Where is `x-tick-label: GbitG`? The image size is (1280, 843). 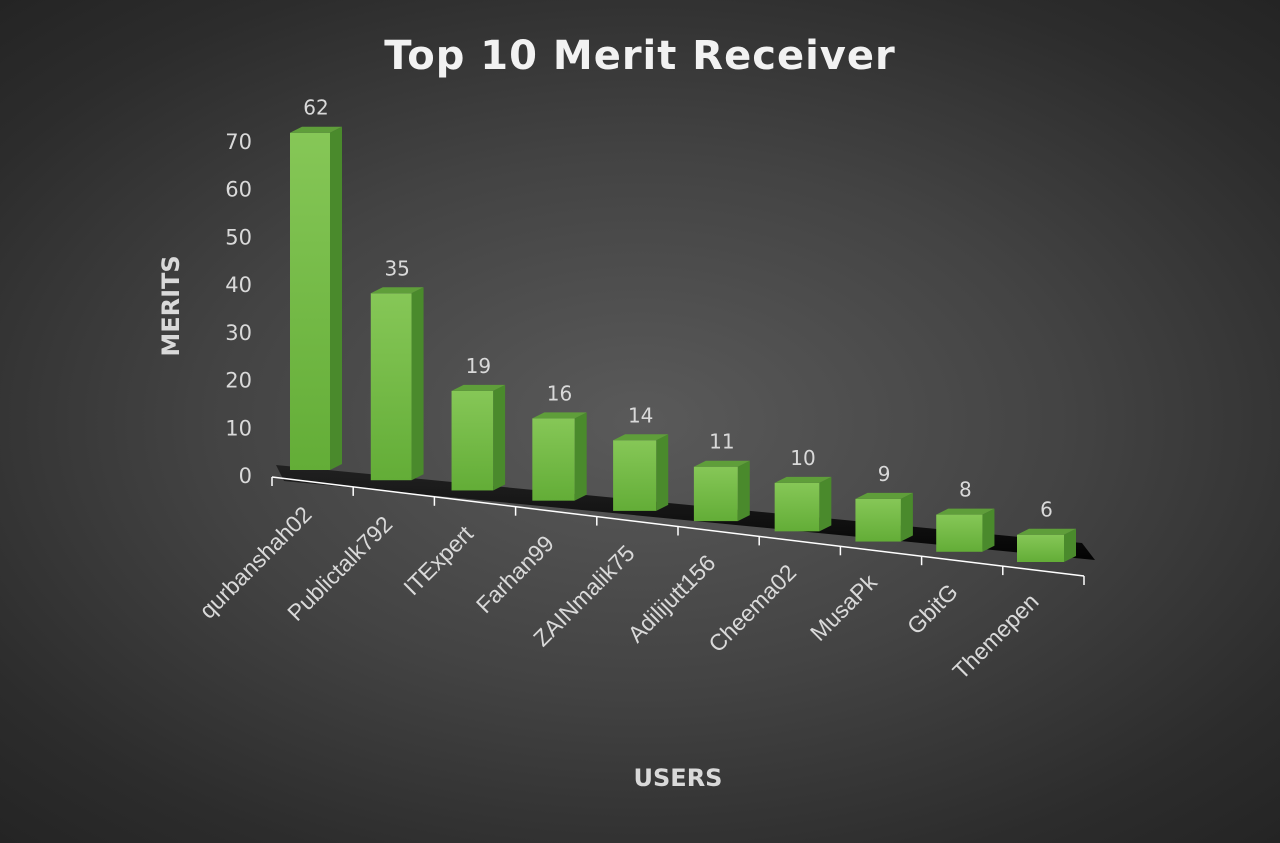 x-tick-label: GbitG is located at coordinates (932, 608).